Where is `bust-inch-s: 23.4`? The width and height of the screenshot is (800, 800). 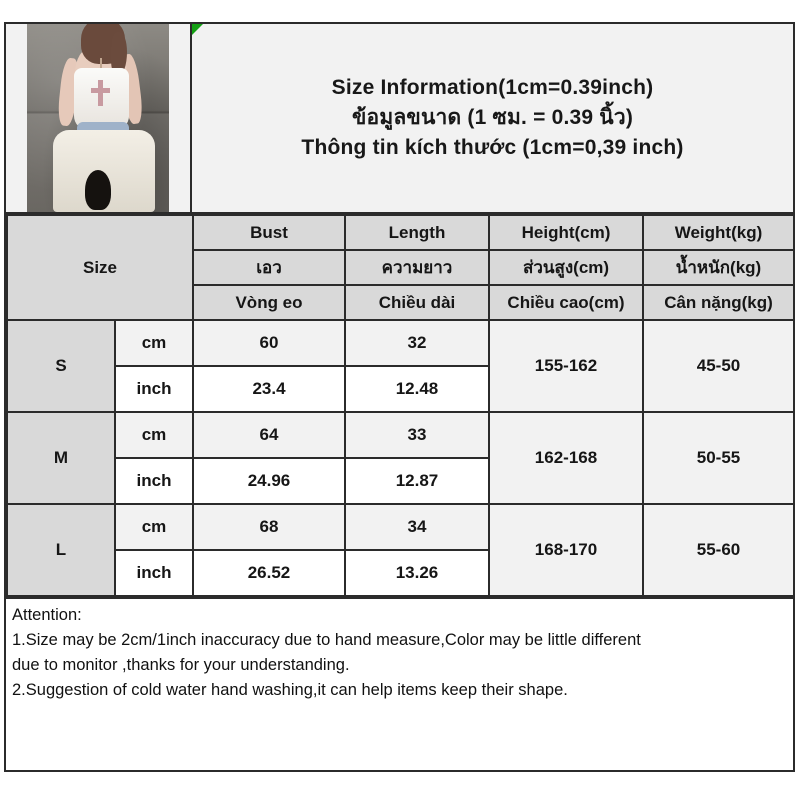
bust-inch-s: 23.4 is located at coordinates (269, 389).